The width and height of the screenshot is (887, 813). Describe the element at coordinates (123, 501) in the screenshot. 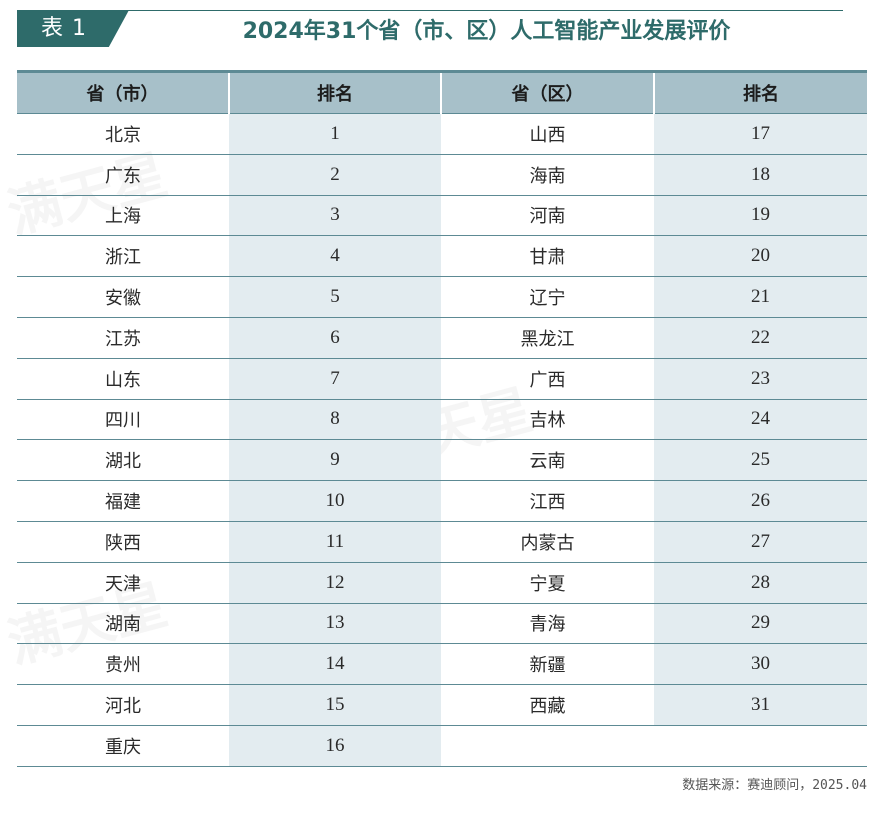

I see `province-cell: 福建` at that location.